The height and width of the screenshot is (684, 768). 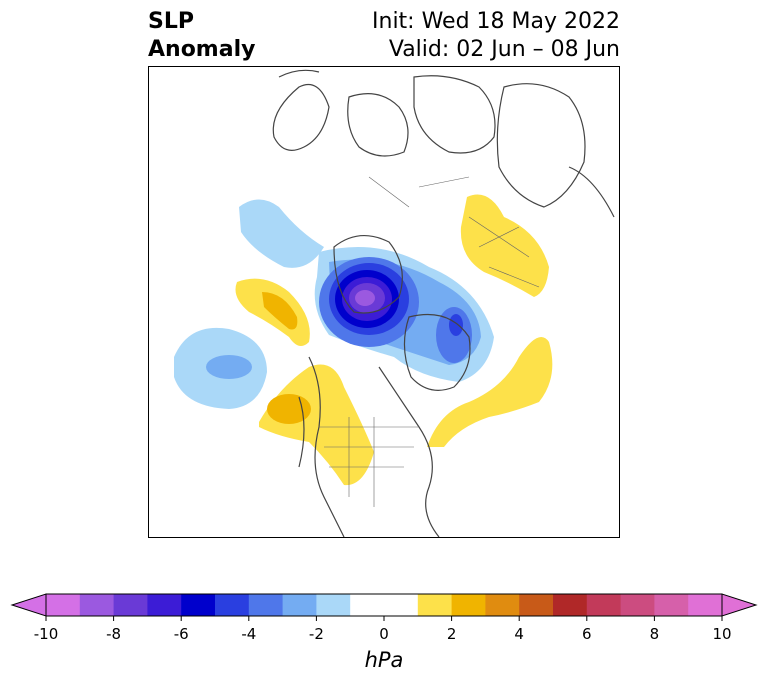 I want to click on colorbar-under-arrow, so click(x=28, y=605).